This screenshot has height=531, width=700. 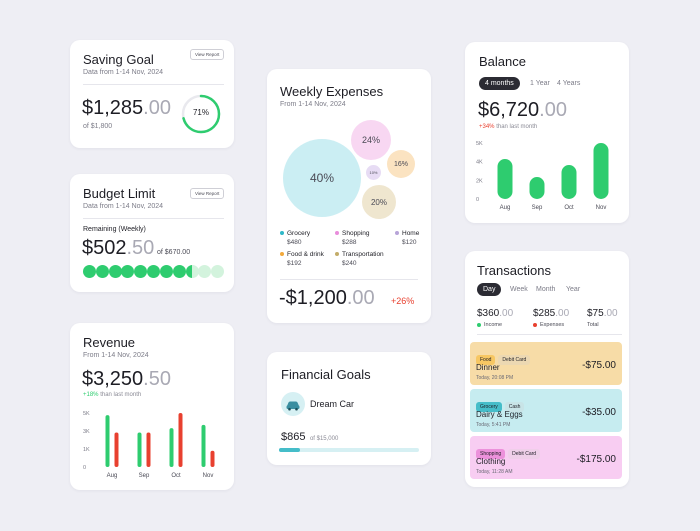 What do you see at coordinates (495, 313) in the screenshot?
I see `summary-amount: $360.00` at bounding box center [495, 313].